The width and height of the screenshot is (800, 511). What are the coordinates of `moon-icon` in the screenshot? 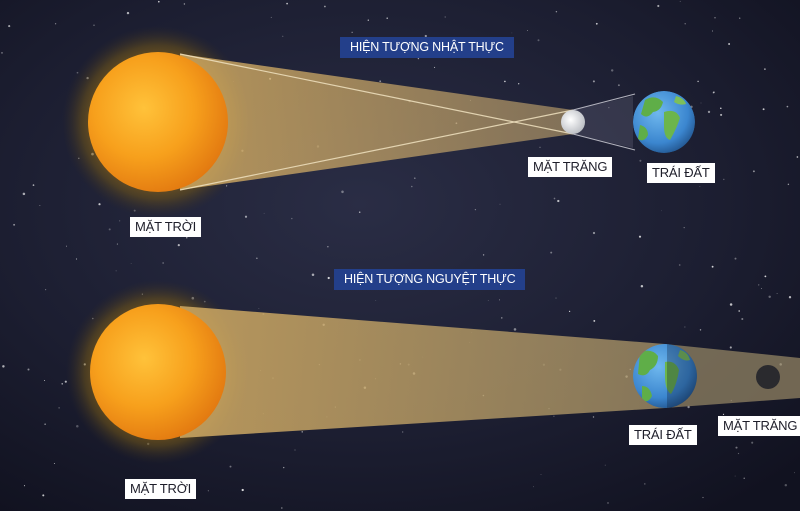 It's located at (573, 122).